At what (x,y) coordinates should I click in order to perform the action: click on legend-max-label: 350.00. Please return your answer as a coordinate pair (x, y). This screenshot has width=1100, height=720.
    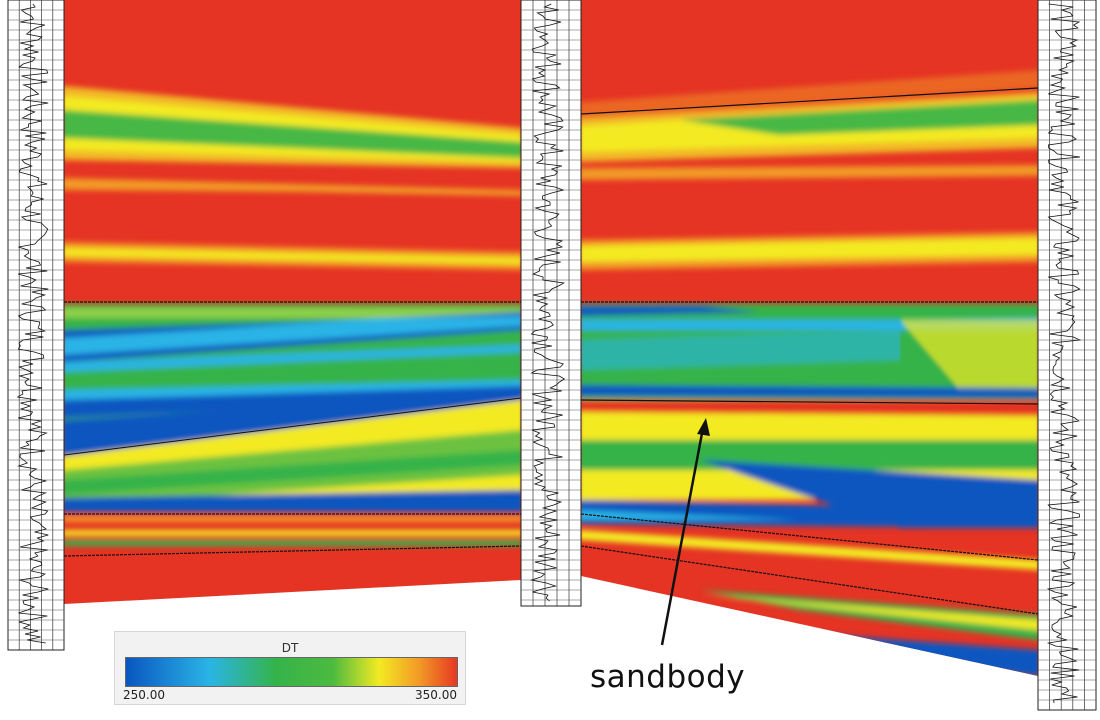
    Looking at the image, I should click on (436, 695).